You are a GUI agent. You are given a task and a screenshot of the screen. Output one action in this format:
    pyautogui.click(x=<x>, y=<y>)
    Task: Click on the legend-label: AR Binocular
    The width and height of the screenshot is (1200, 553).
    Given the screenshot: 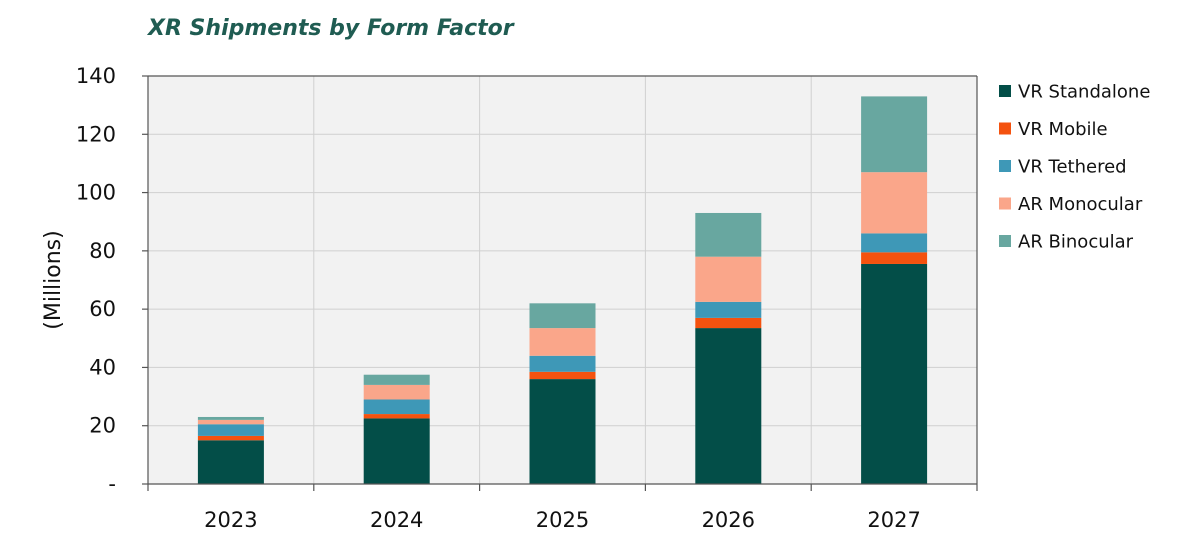 What is the action you would take?
    pyautogui.click(x=1076, y=242)
    